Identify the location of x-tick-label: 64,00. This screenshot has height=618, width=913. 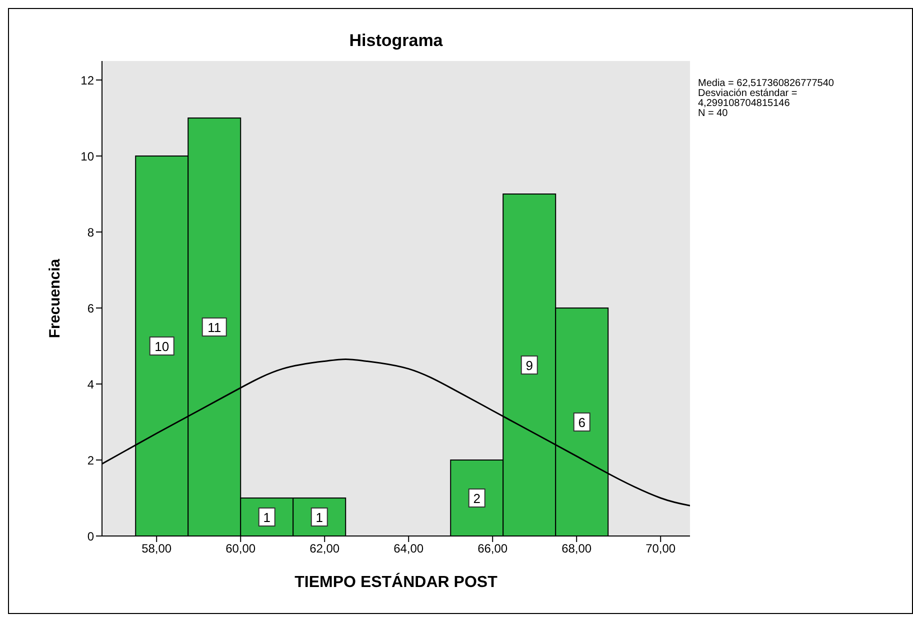
(409, 549).